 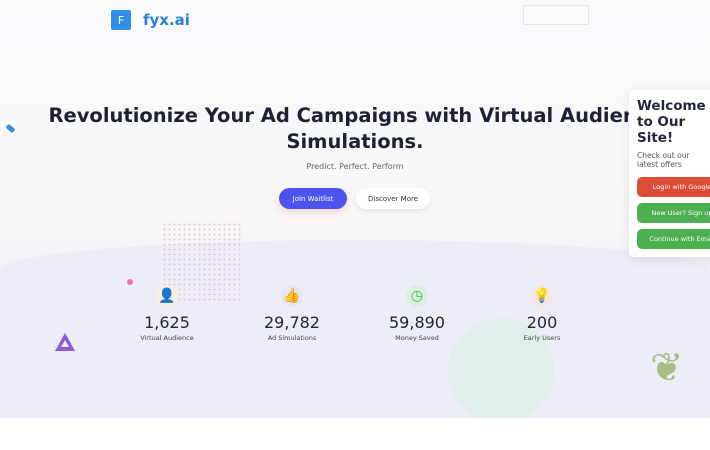 I want to click on stat-ad-simulations: 👍 29,782 Ad Simulations, so click(x=292, y=313).